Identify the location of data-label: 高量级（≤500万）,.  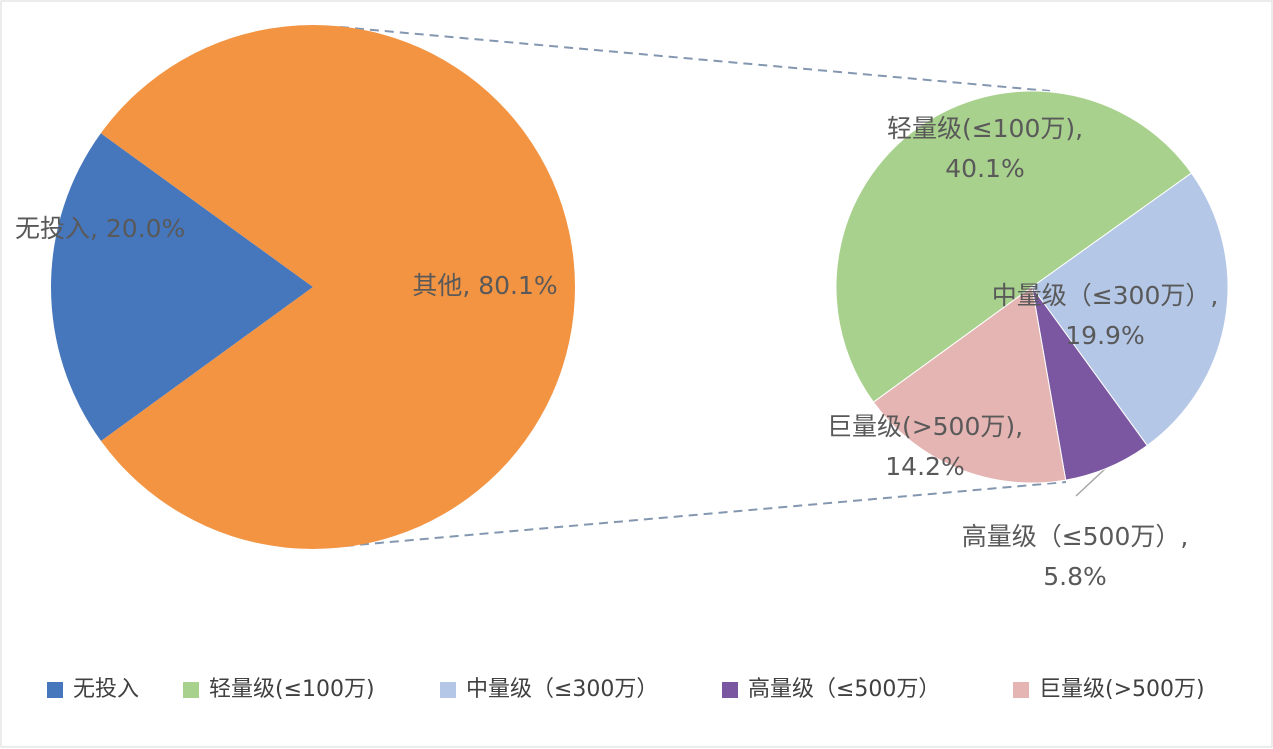
(1075, 536).